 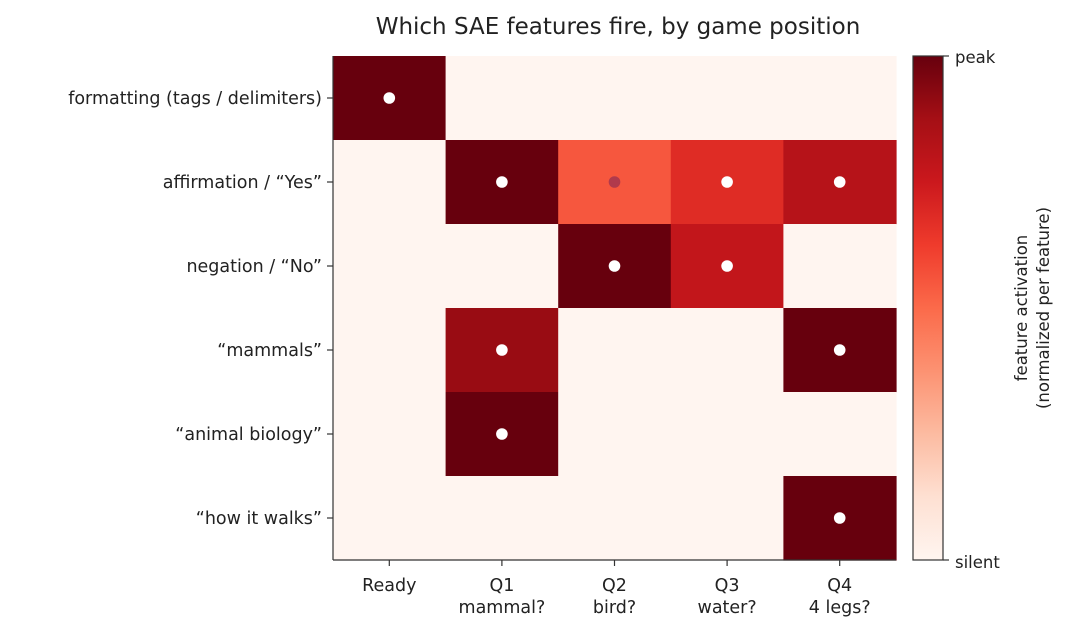 I want to click on column-sublabel: 4 legs?, so click(x=840, y=608).